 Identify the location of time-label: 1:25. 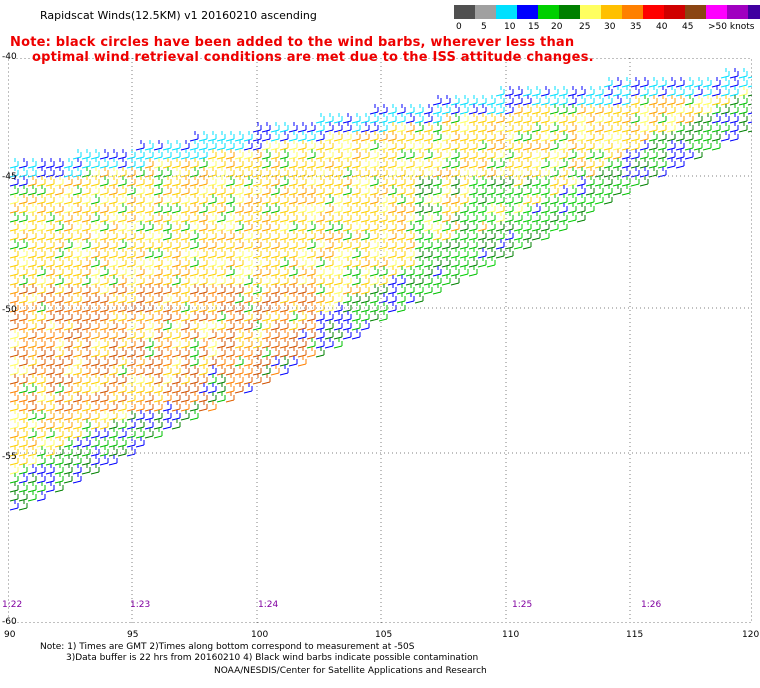
(522, 605).